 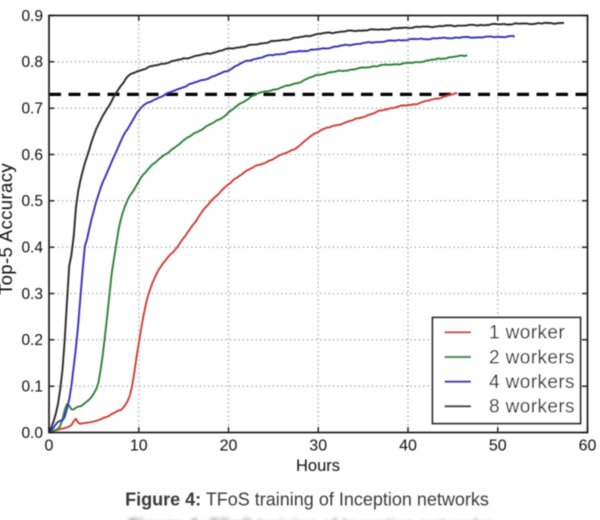 I want to click on svg-text: 0.8, so click(x=32, y=62).